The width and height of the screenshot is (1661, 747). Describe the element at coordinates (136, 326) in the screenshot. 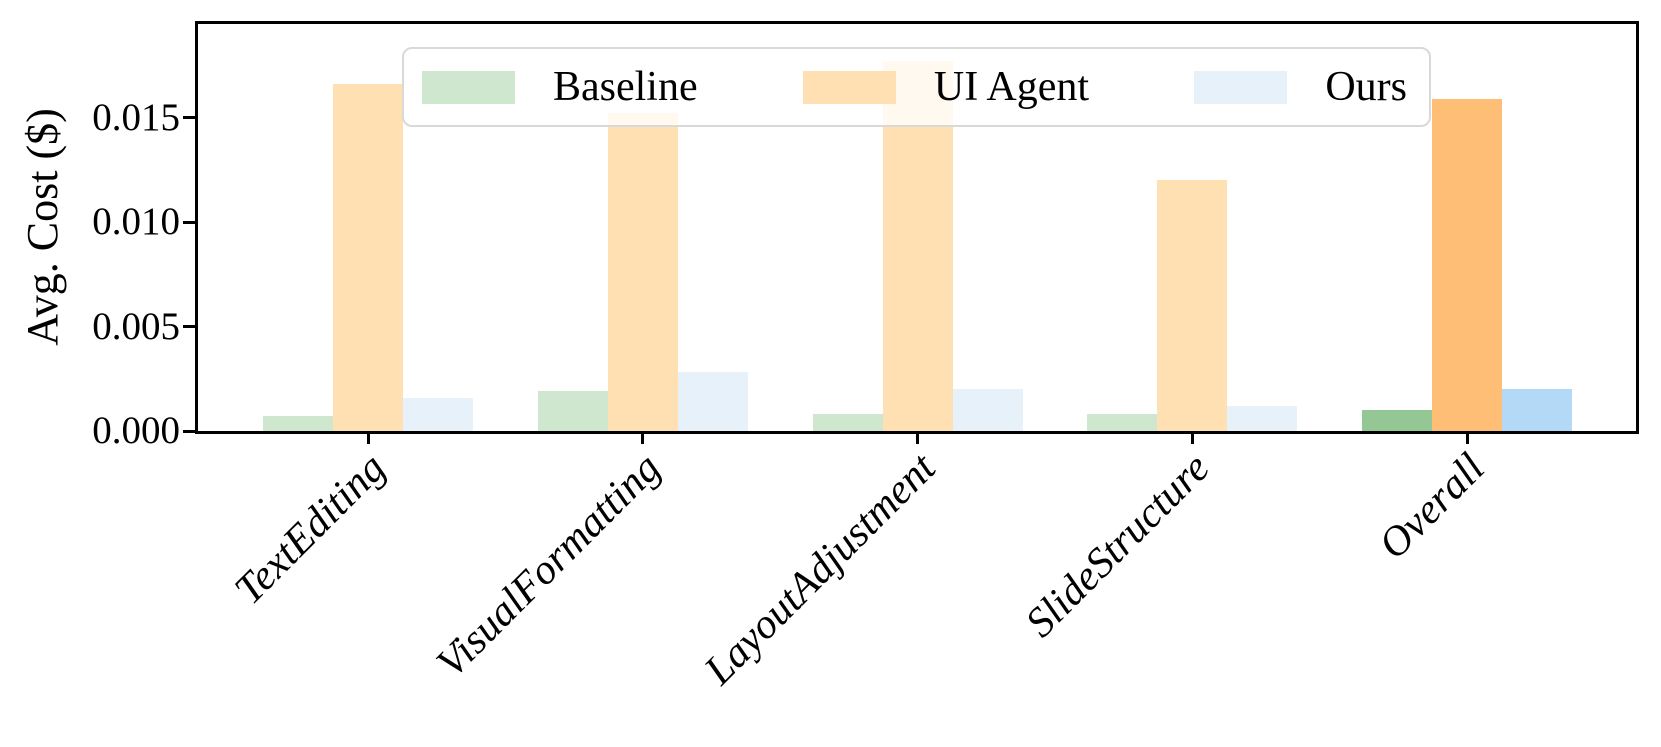

I see `y-tick-label-0.005: 0.005` at that location.